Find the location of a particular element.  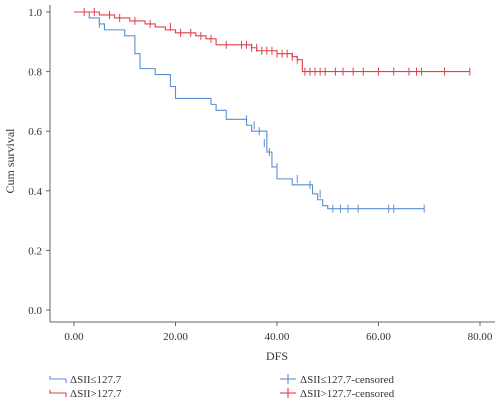

y-tick-label: 0.8 is located at coordinates (35, 73).